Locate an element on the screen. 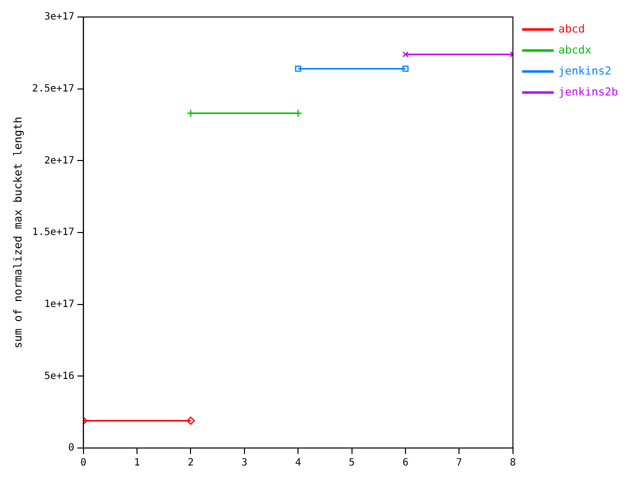 This screenshot has width=640, height=480. y-tick-label: 1e+17 is located at coordinates (59, 304).